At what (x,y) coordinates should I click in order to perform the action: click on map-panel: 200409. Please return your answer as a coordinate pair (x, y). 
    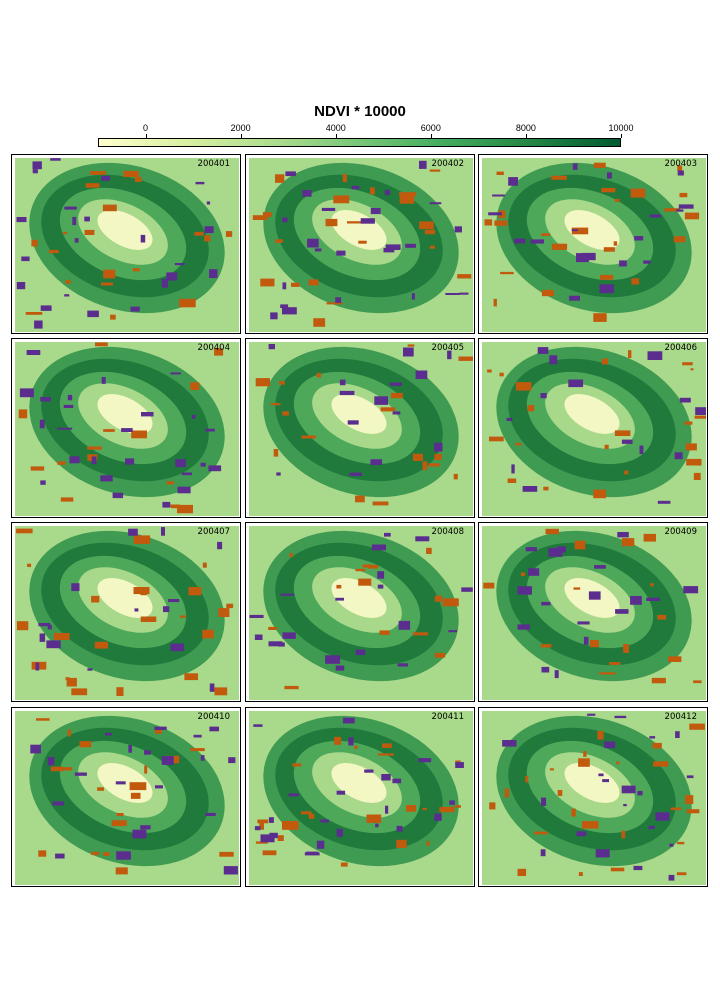
    Looking at the image, I should click on (593, 612).